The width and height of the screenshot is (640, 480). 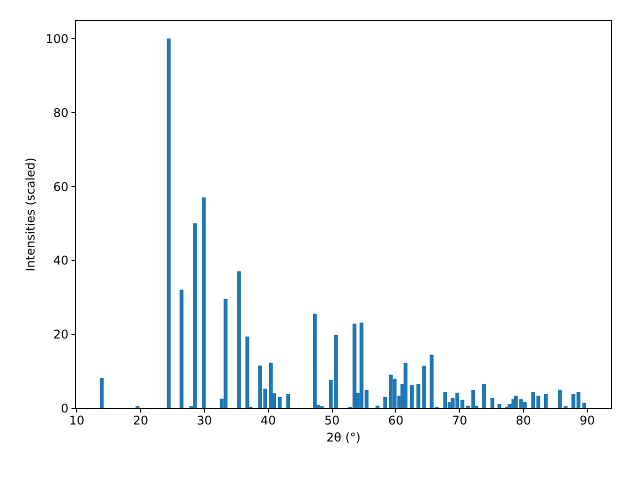 I want to click on y-tick-label: 20, so click(x=60, y=335).